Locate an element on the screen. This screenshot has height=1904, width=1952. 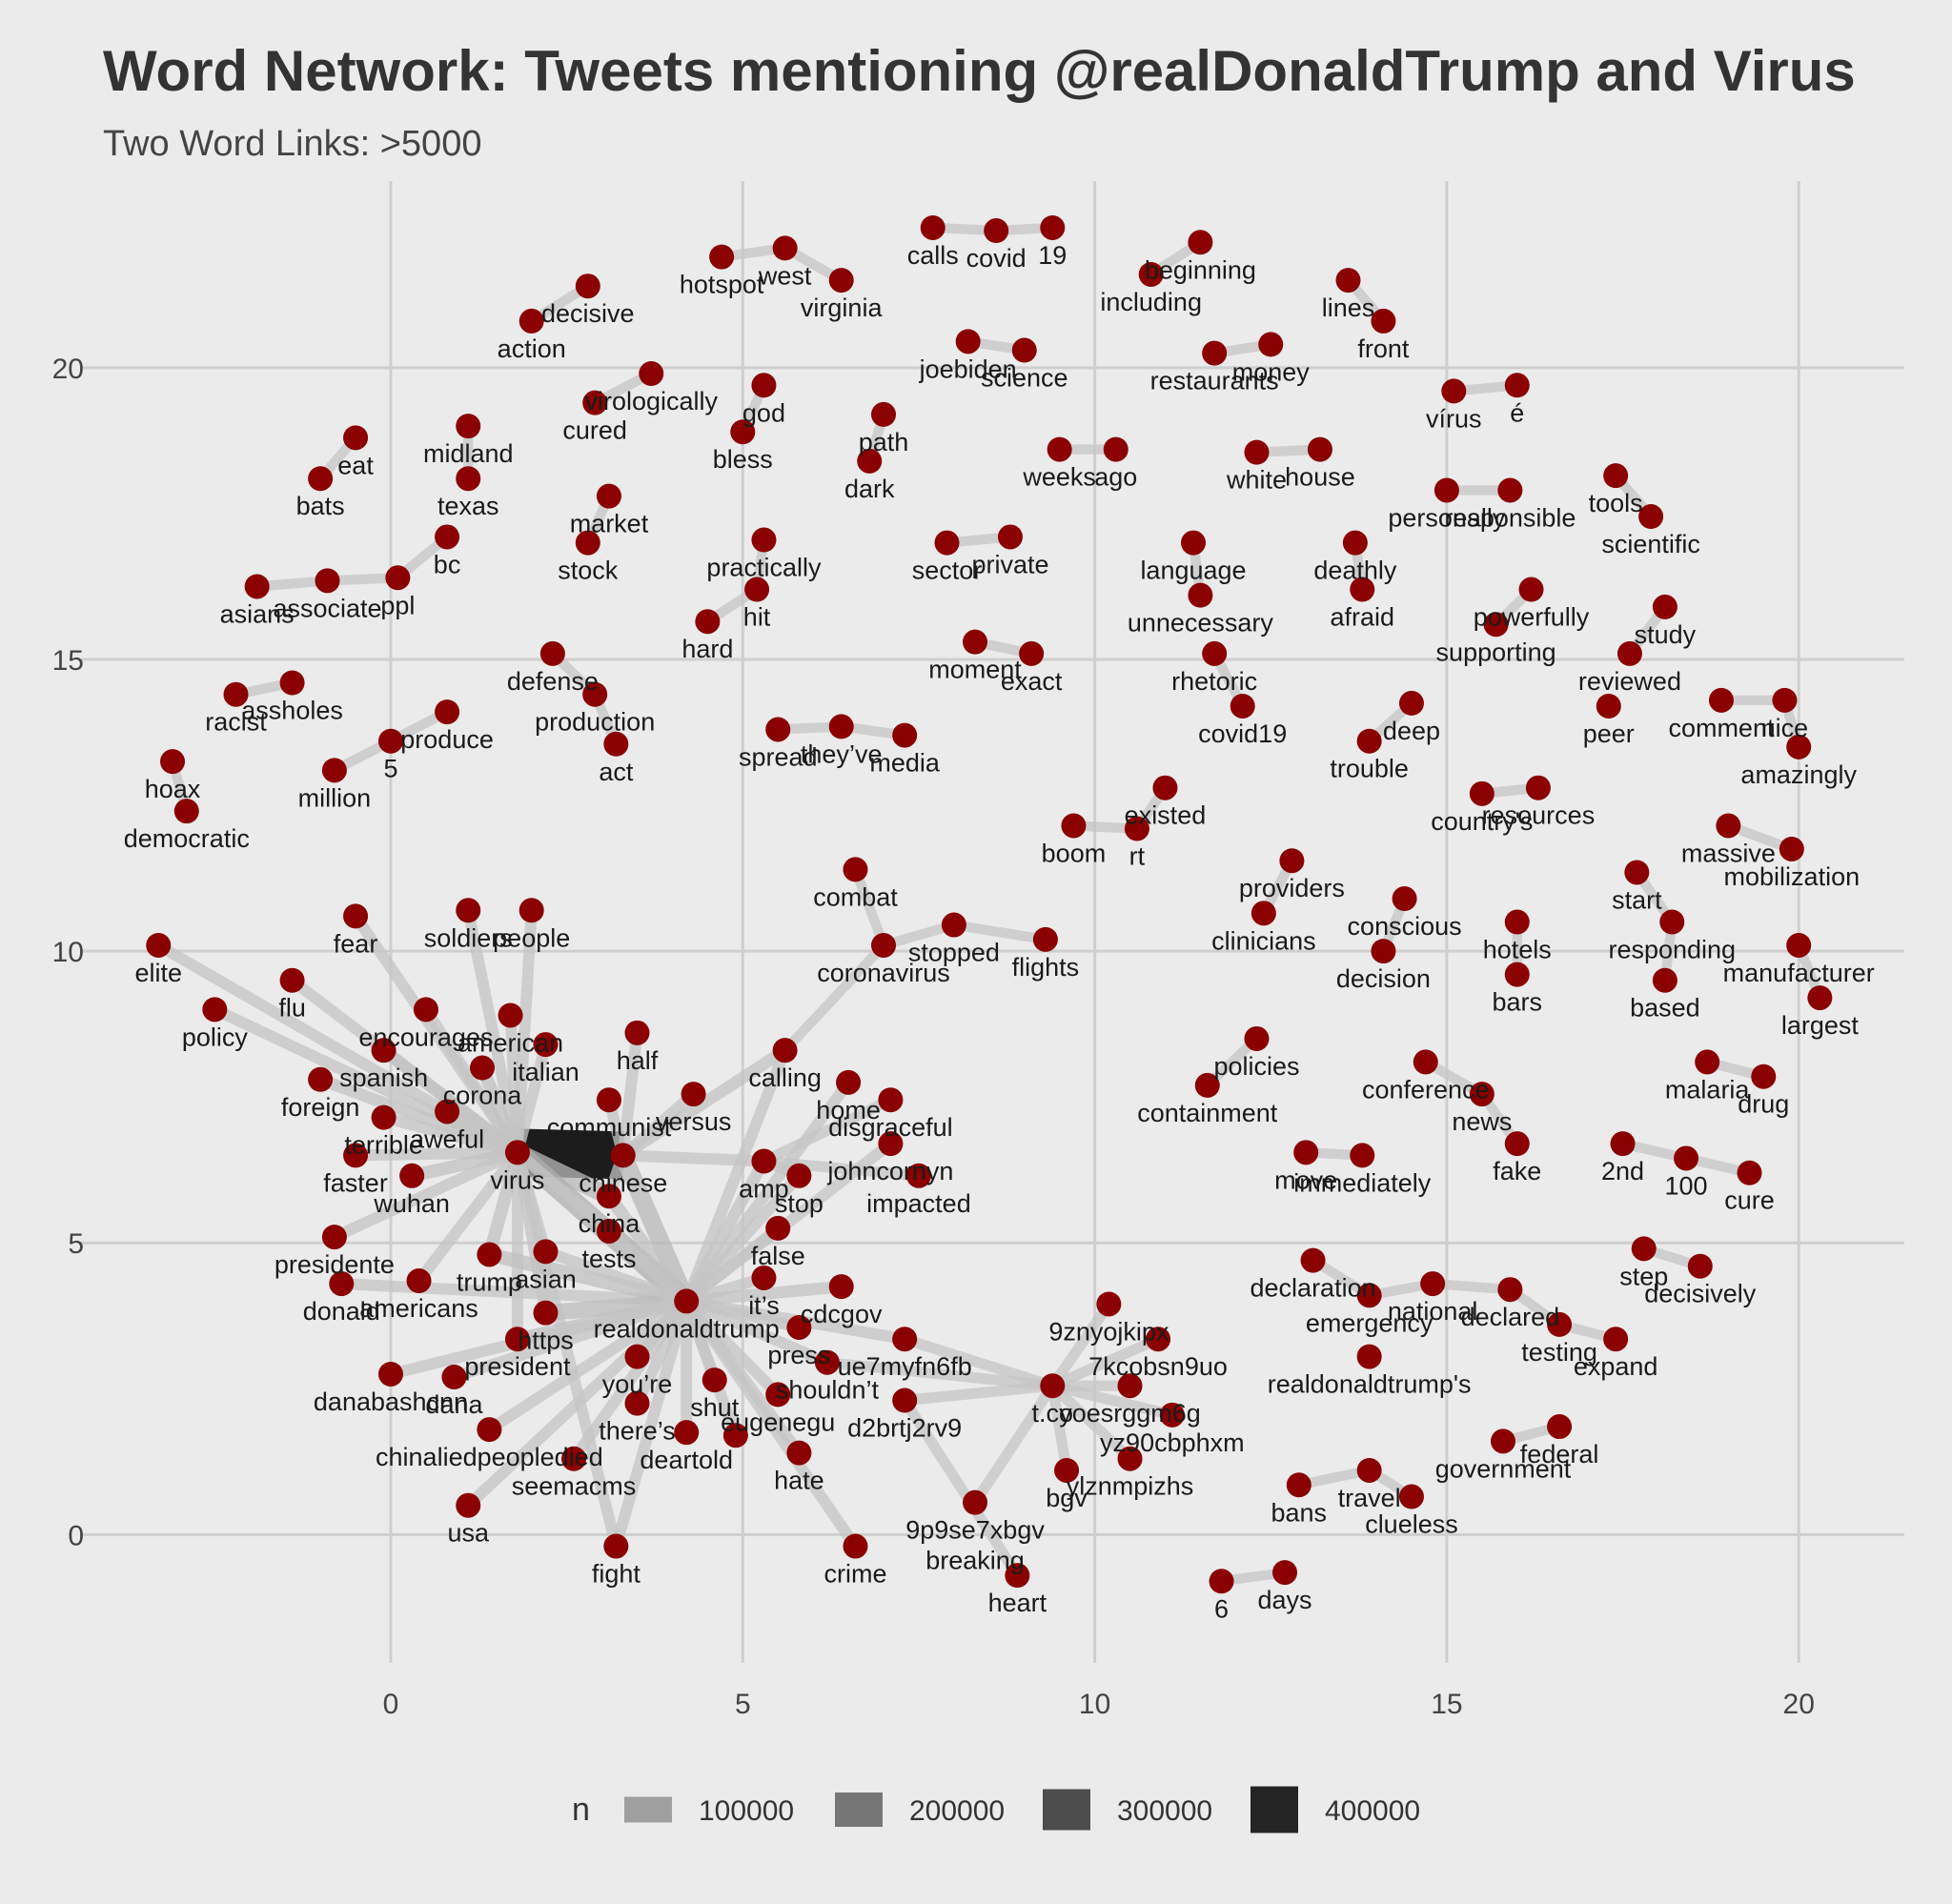
word-label: ylznmpizhs is located at coordinates (1130, 1486).